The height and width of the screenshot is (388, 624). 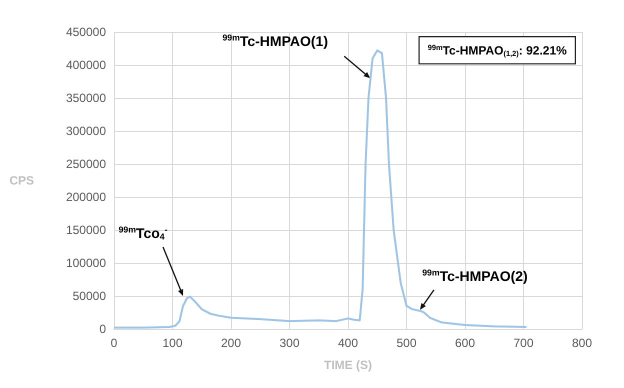 What do you see at coordinates (348, 343) in the screenshot?
I see `x-tick-label: 400` at bounding box center [348, 343].